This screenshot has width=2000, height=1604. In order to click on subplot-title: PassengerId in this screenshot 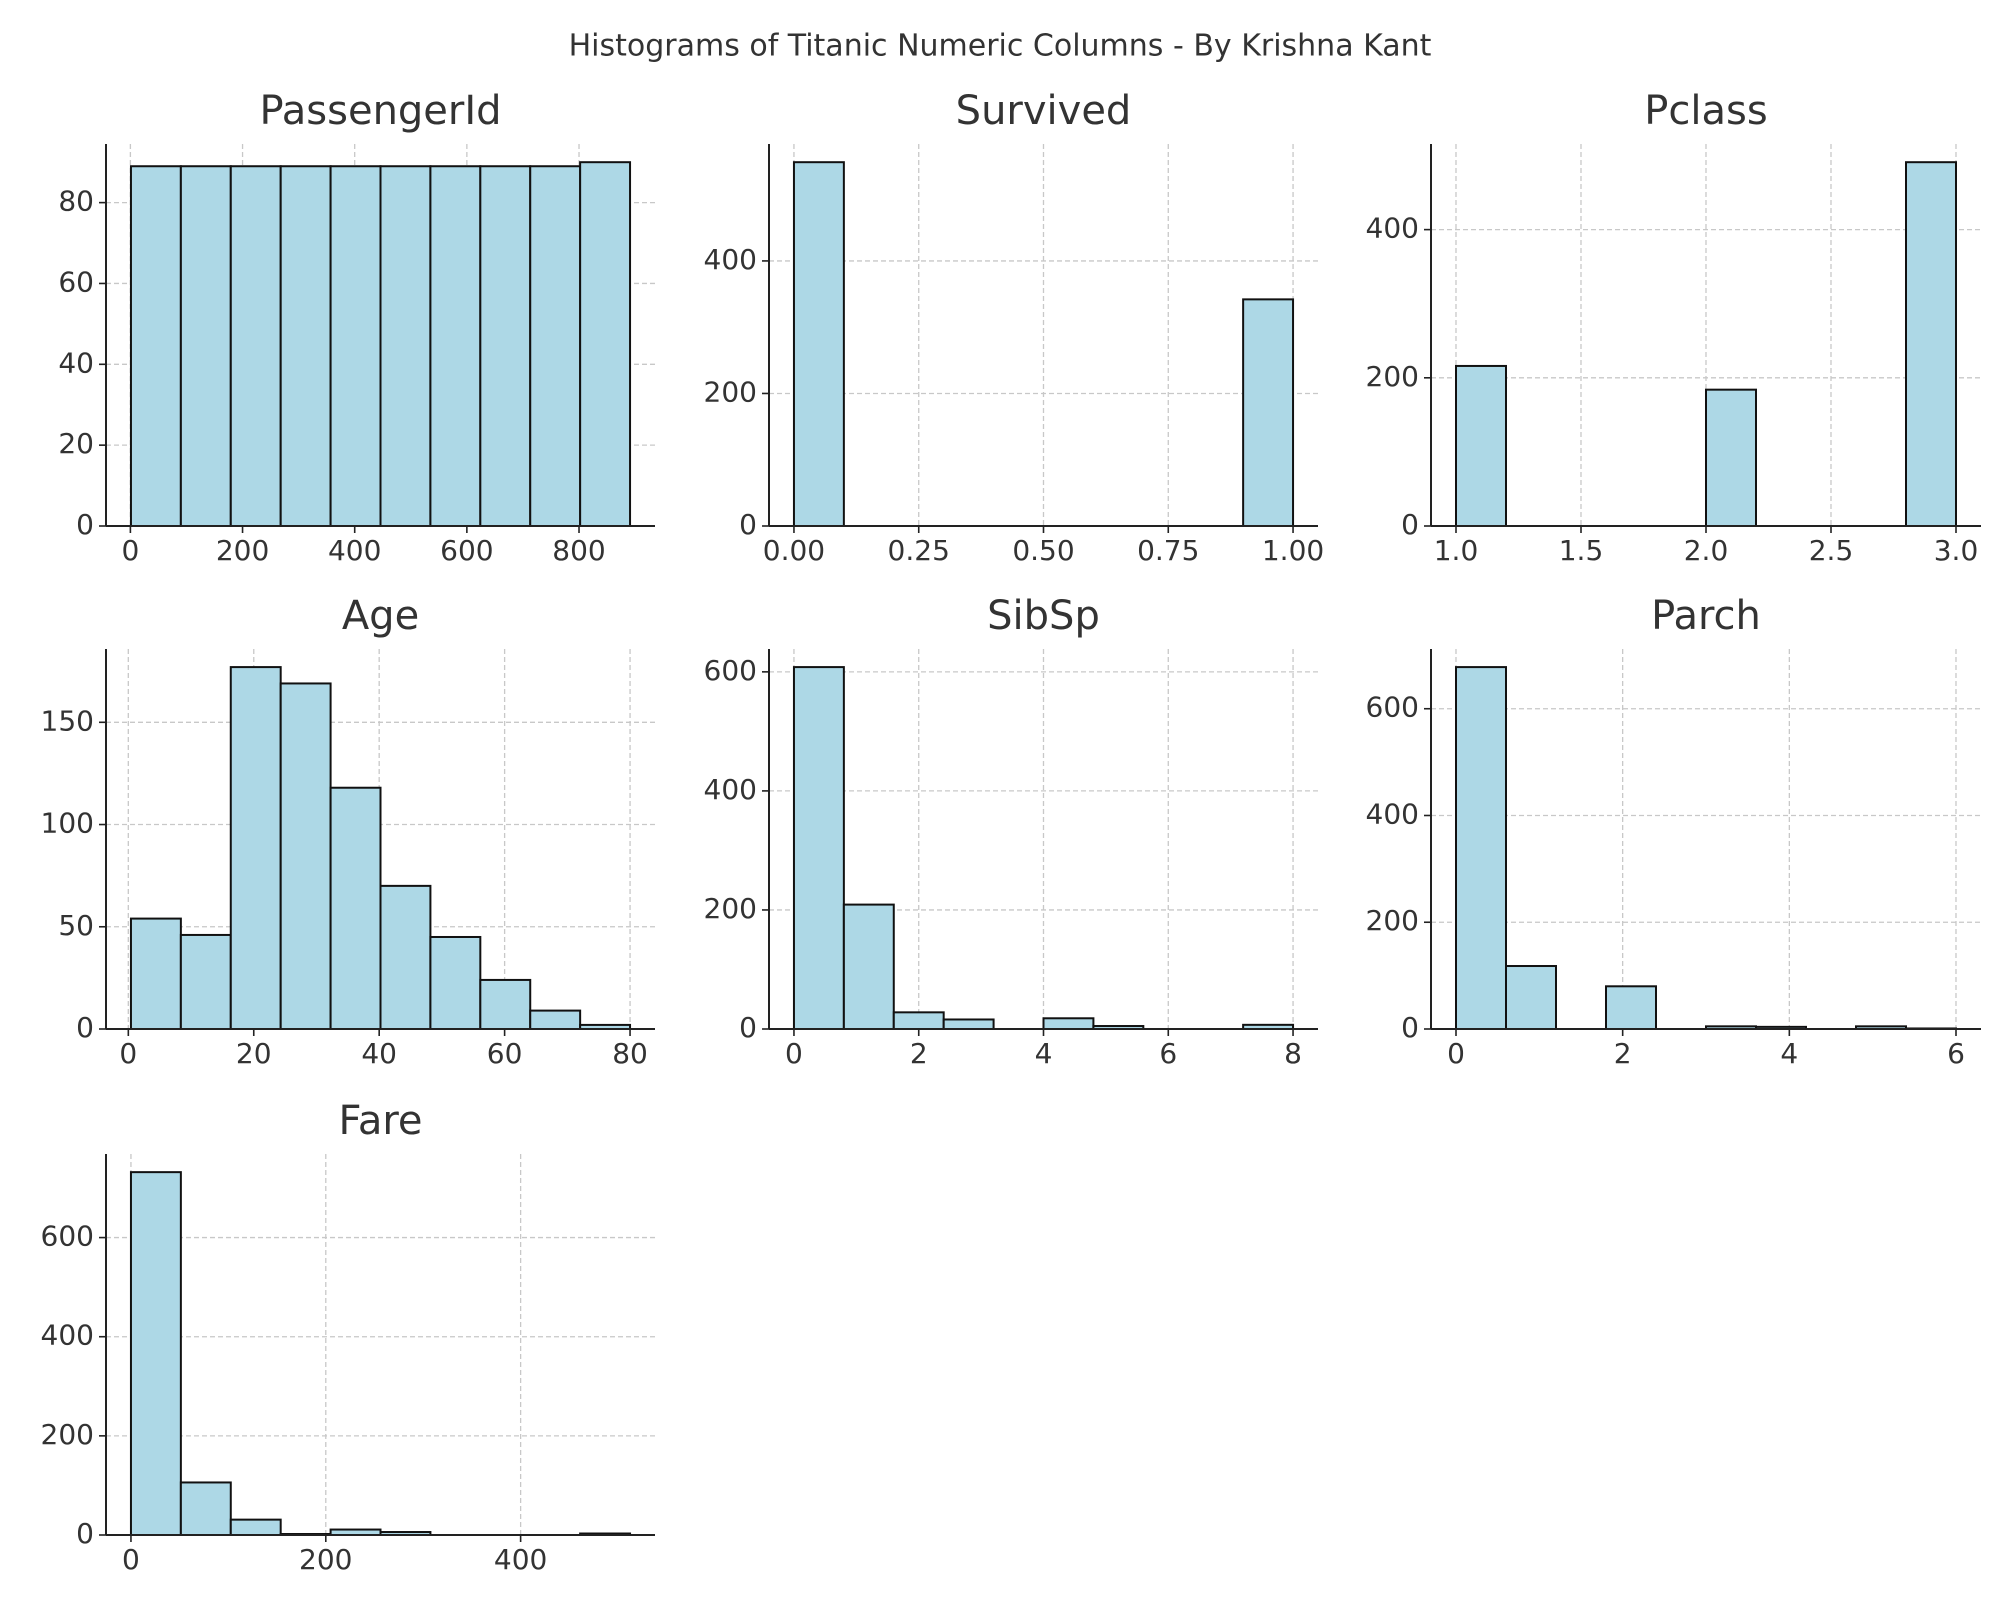, I will do `click(380, 111)`.